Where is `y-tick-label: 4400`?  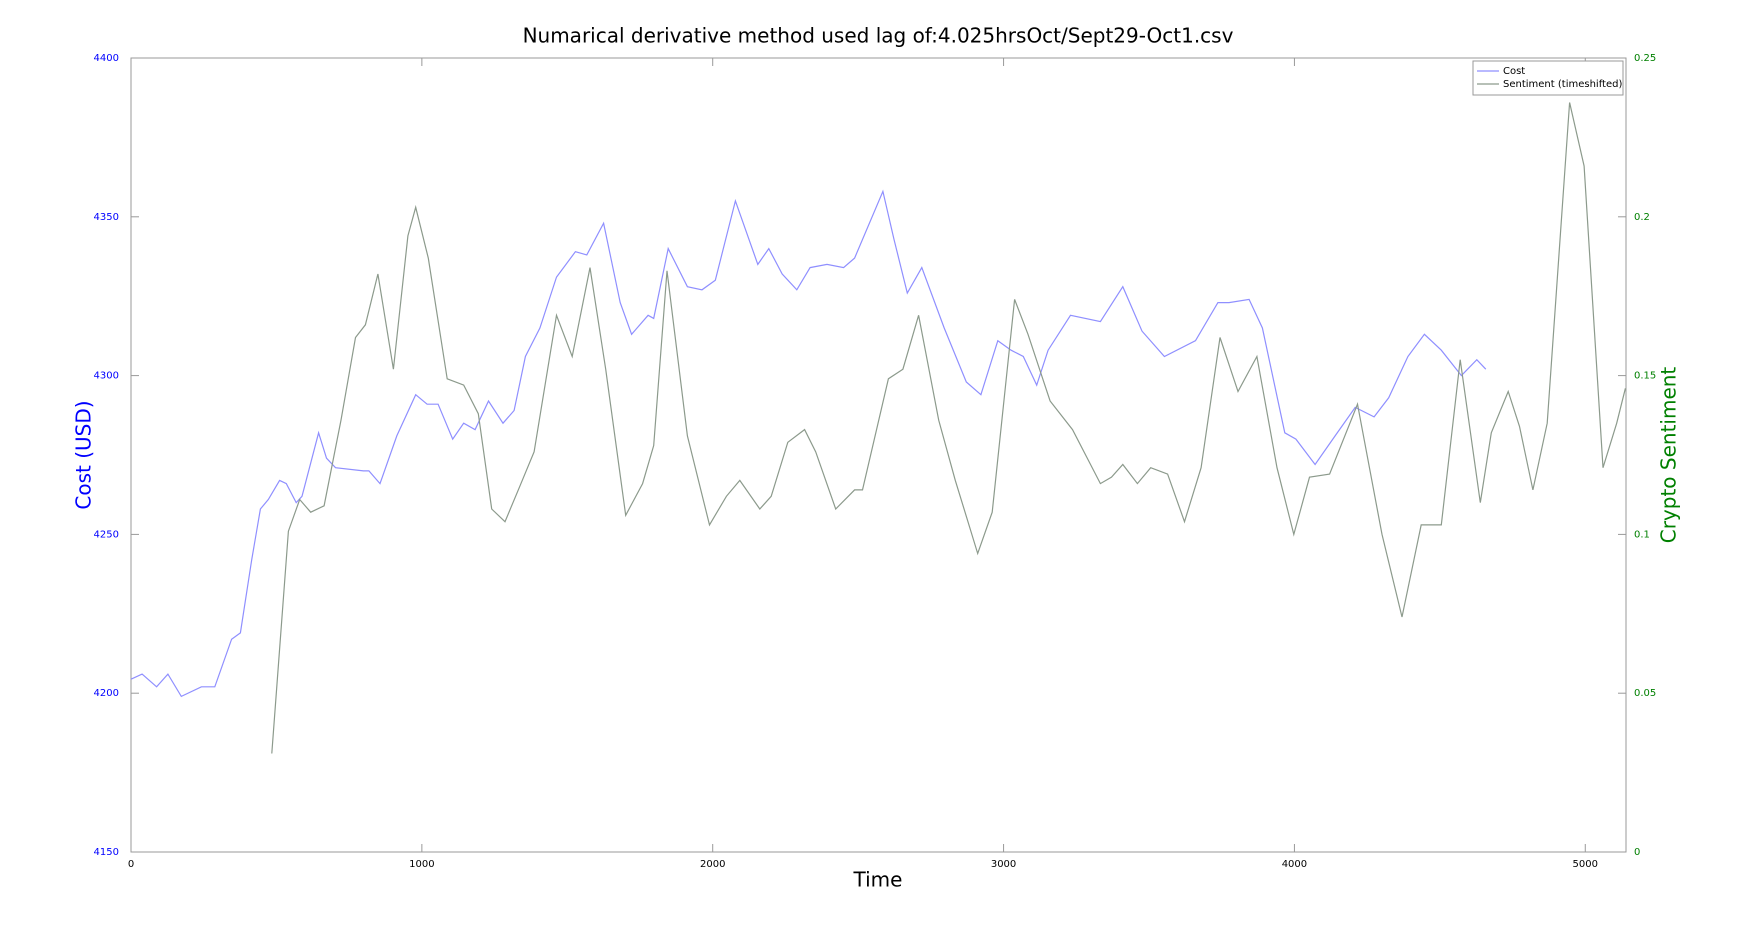 y-tick-label: 4400 is located at coordinates (106, 58).